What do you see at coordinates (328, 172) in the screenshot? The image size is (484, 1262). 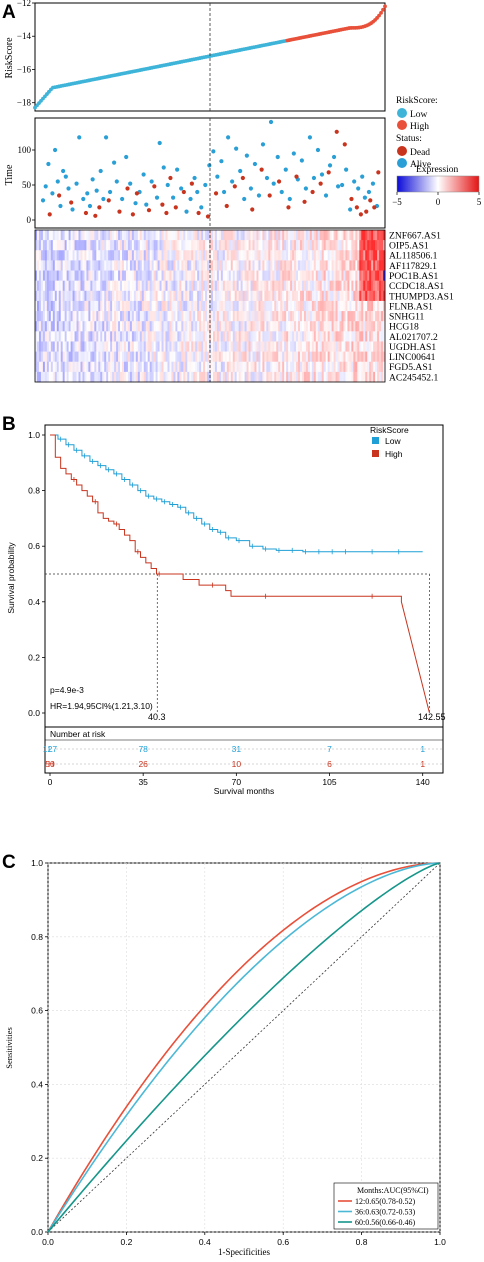 I see `time-point-dead` at bounding box center [328, 172].